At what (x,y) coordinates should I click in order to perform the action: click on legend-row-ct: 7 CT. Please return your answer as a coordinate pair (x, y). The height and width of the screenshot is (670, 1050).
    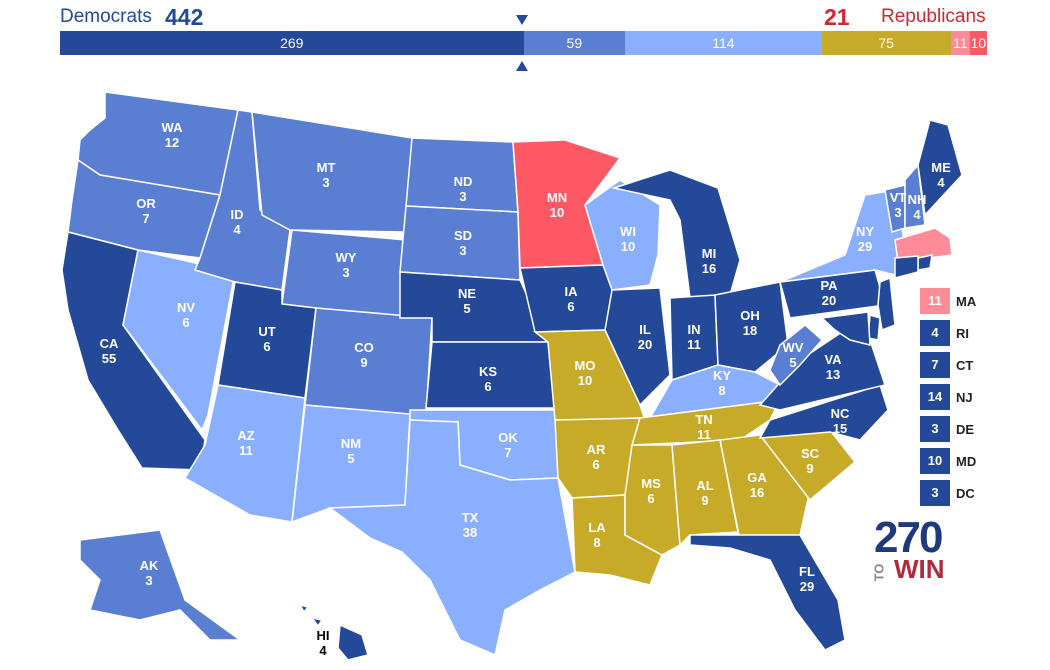
    Looking at the image, I should click on (946, 365).